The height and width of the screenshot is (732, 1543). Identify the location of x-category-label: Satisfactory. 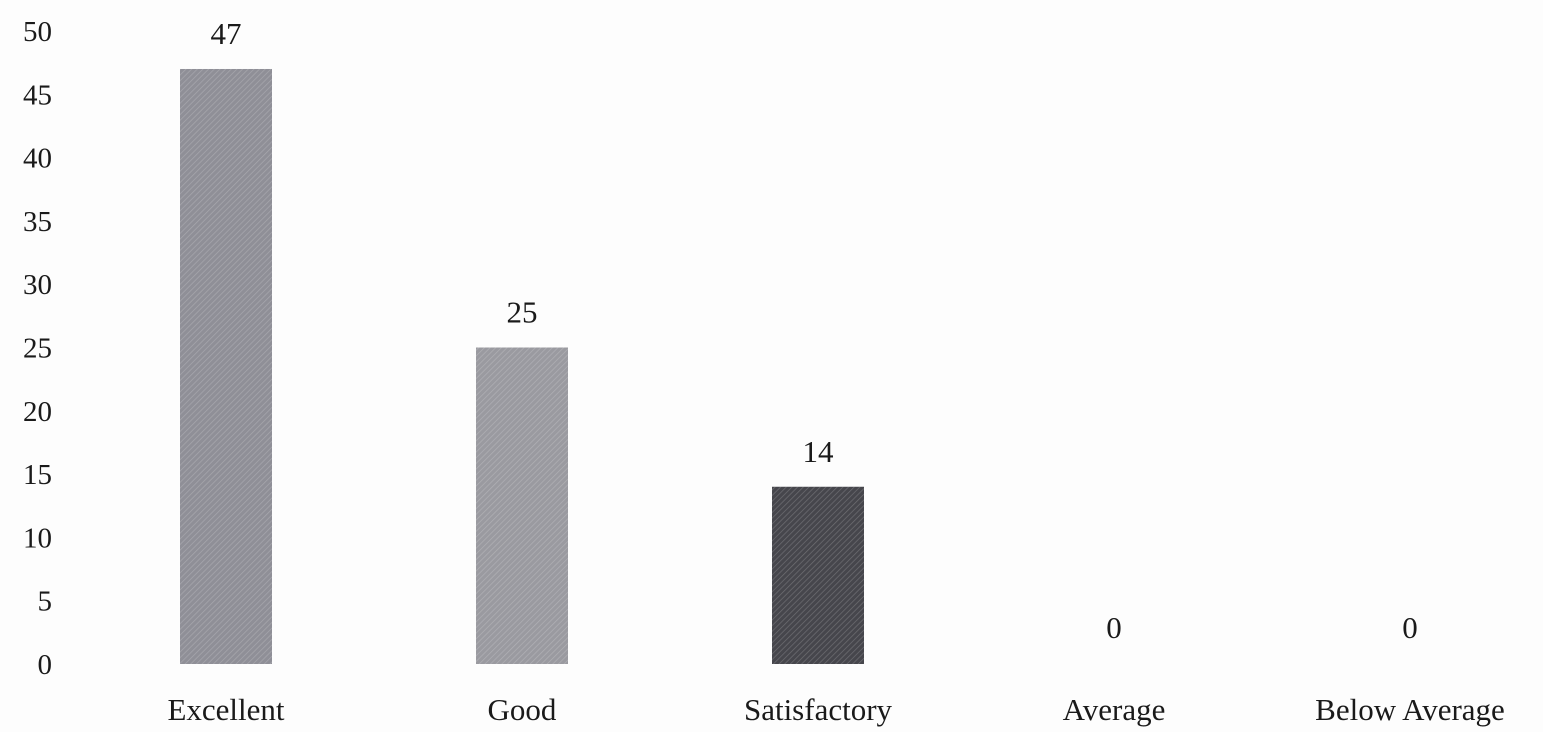
(818, 709).